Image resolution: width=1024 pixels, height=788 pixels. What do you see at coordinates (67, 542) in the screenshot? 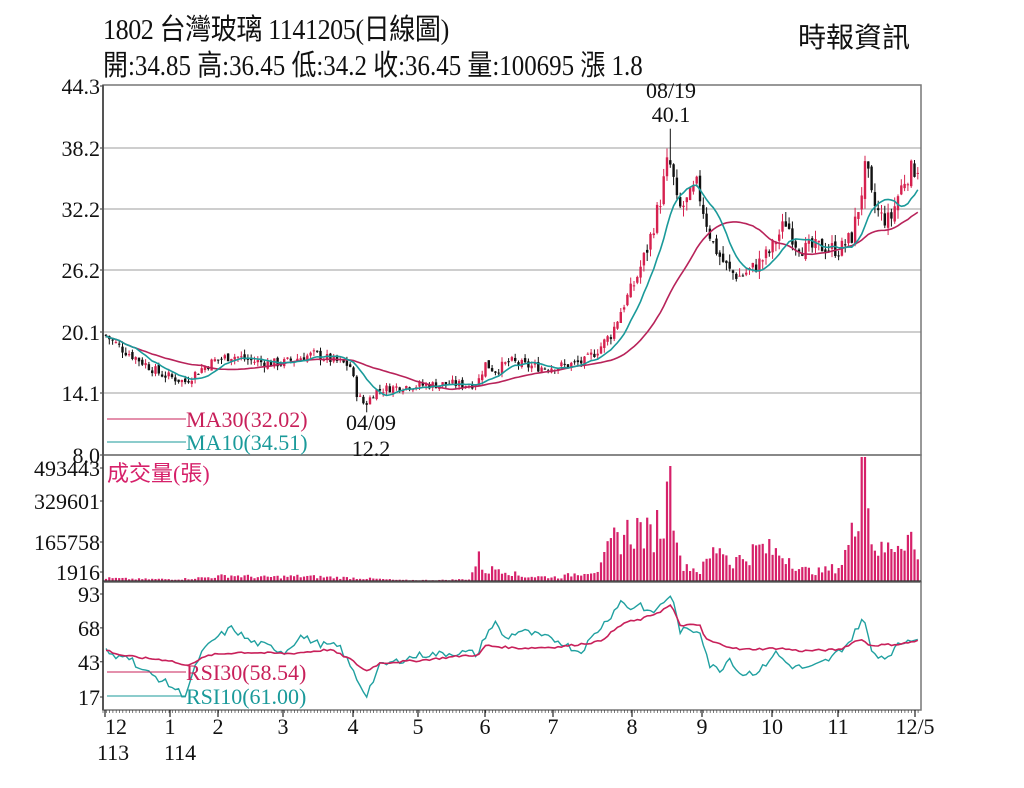
I see `volume-y-tick: 165758` at bounding box center [67, 542].